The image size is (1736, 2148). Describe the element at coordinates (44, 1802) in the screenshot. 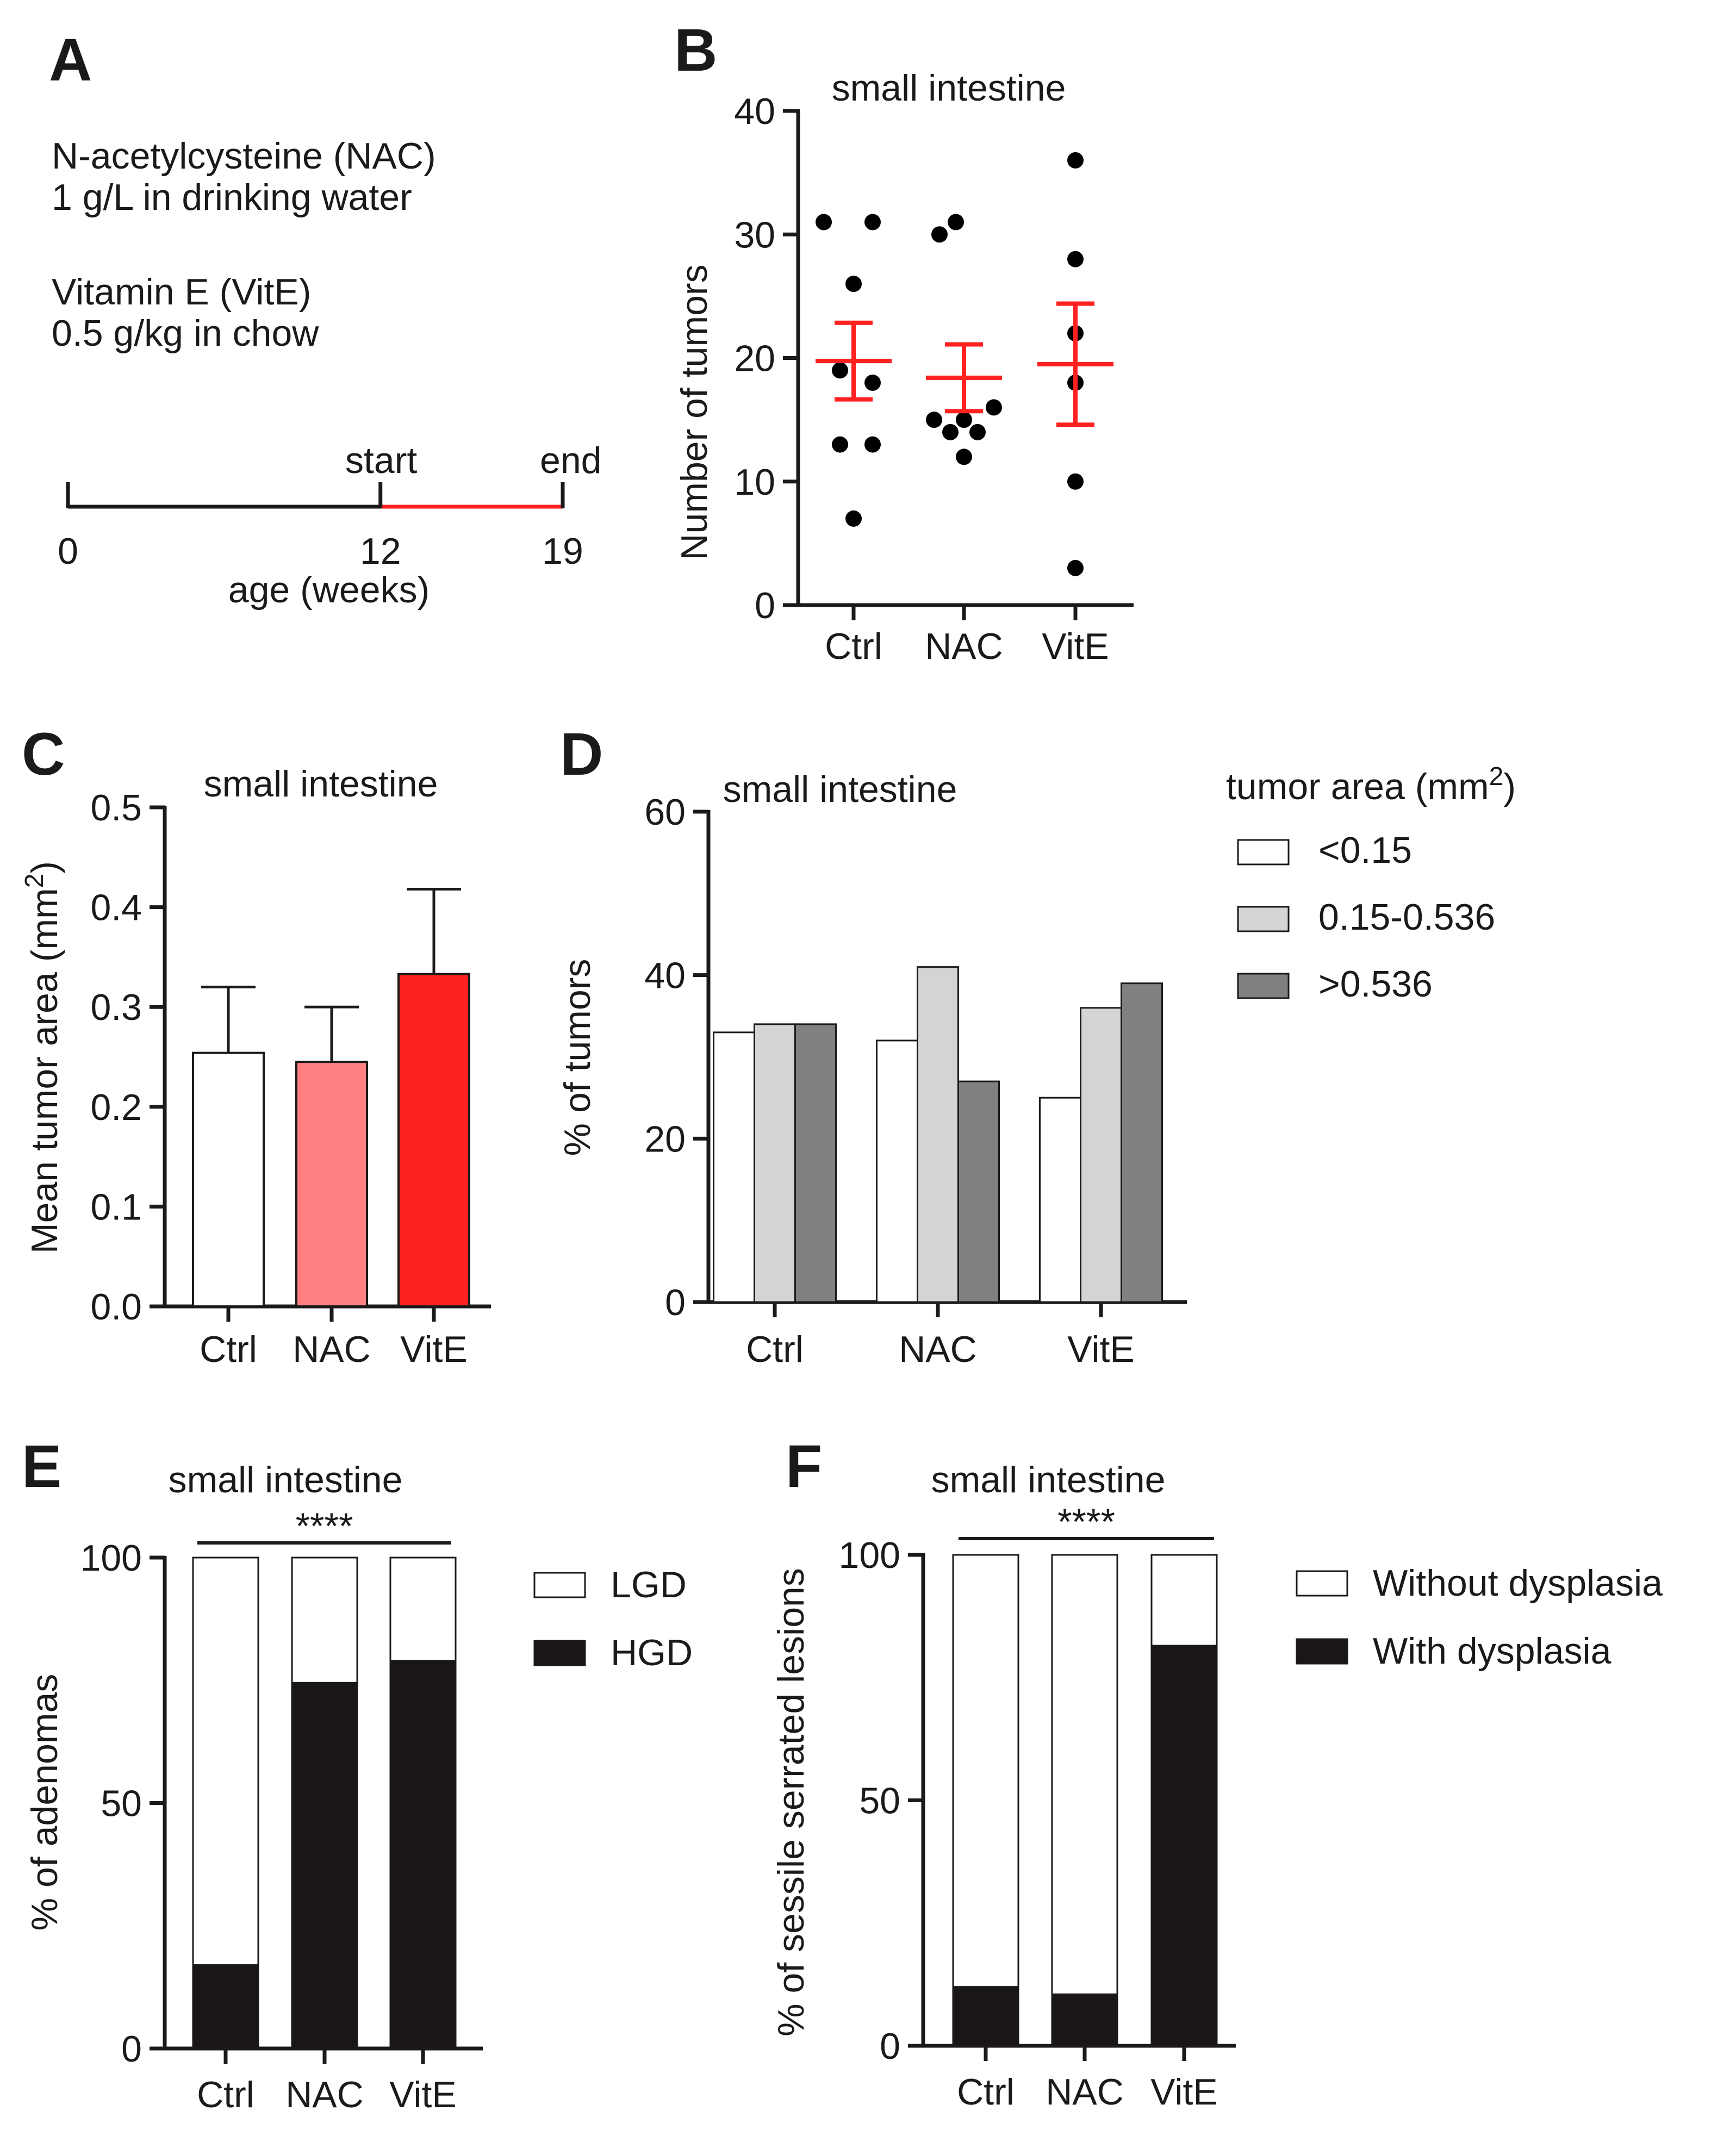

I see `chart-E-ylabel: % of adenomas` at that location.